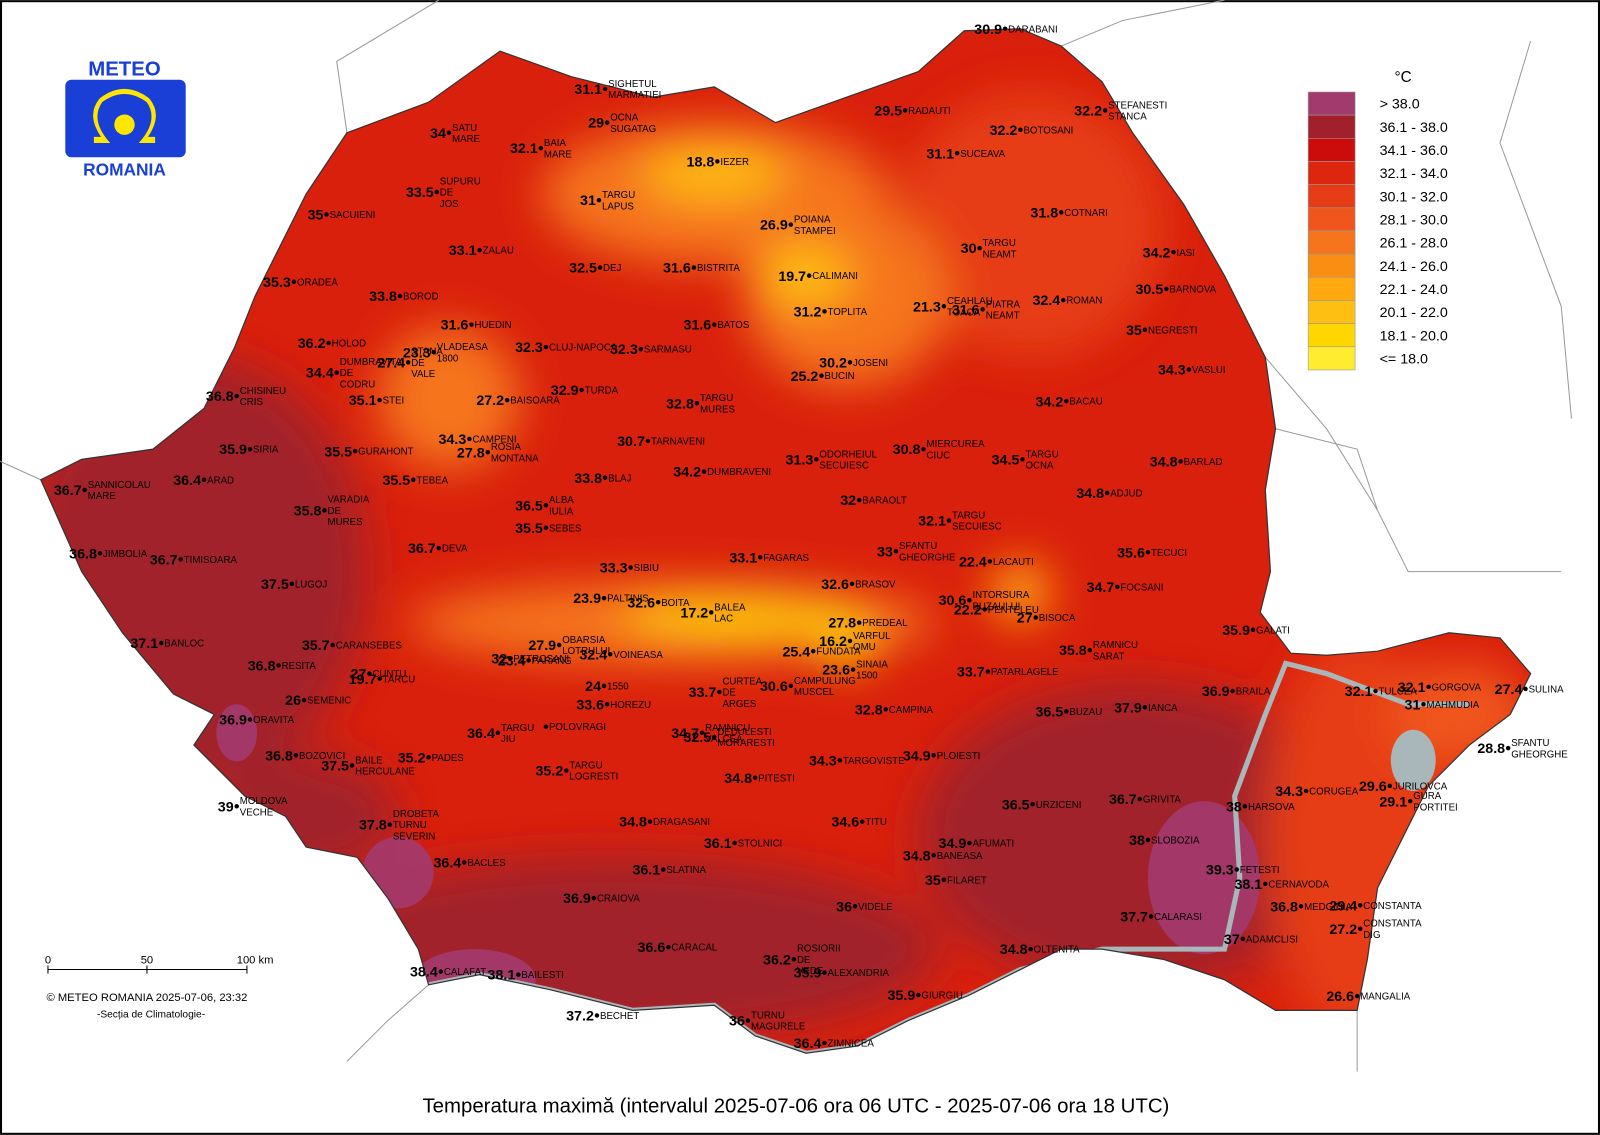 The width and height of the screenshot is (1600, 1135). I want to click on station-value: 34.7, so click(685, 734).